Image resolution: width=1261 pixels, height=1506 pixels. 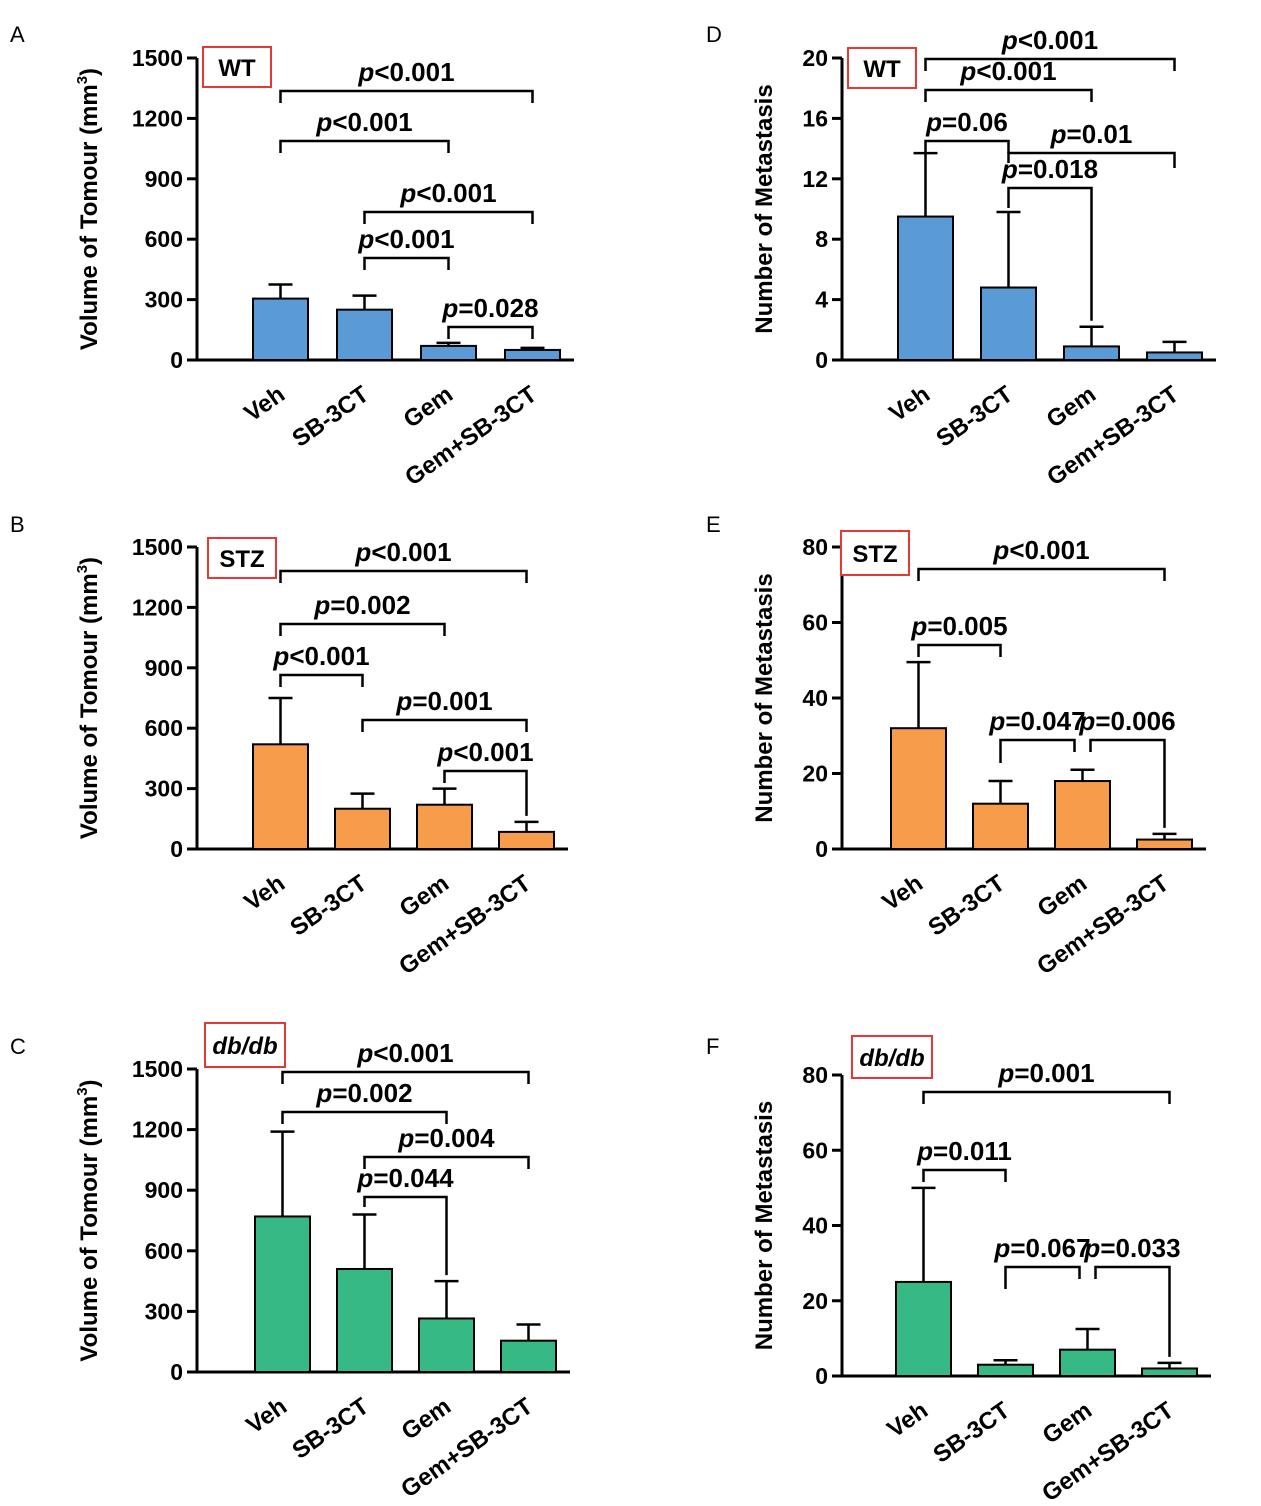 I want to click on panel-label: C, so click(x=18, y=1046).